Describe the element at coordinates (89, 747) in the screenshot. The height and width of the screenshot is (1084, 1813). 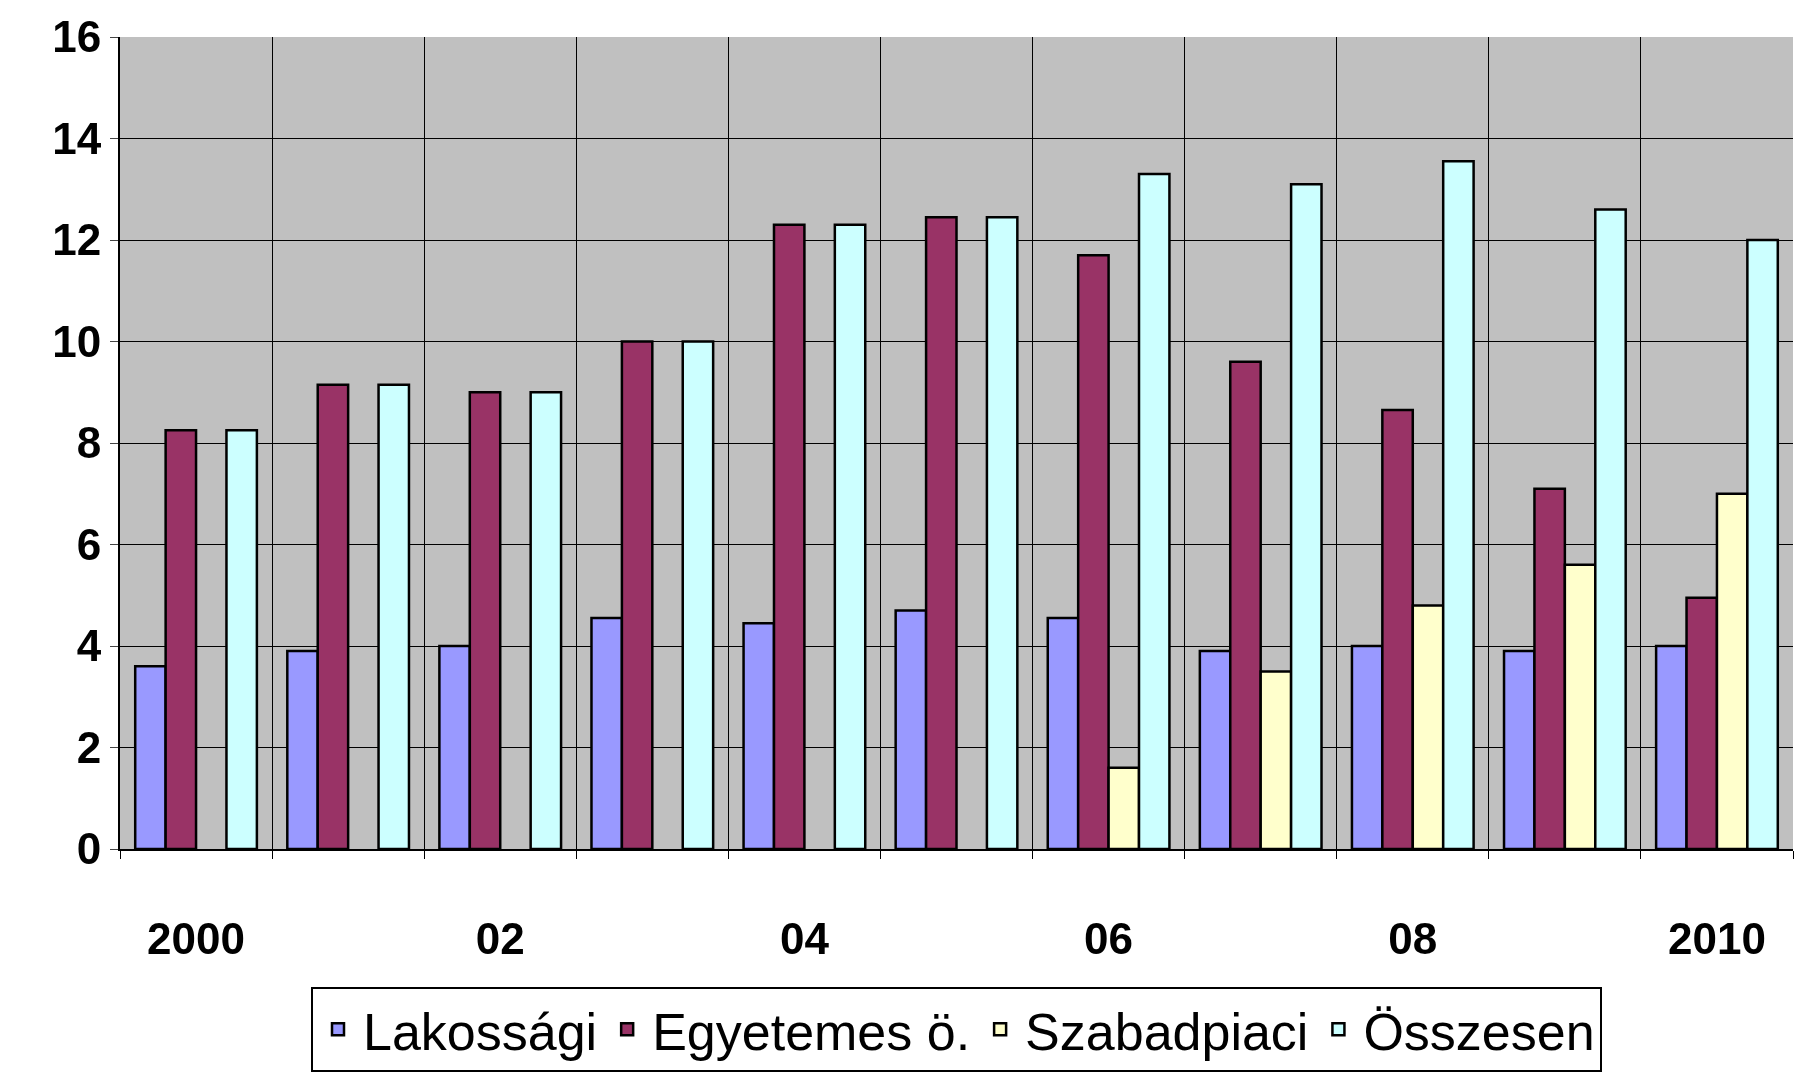
I see `y-tick-label: 2` at that location.